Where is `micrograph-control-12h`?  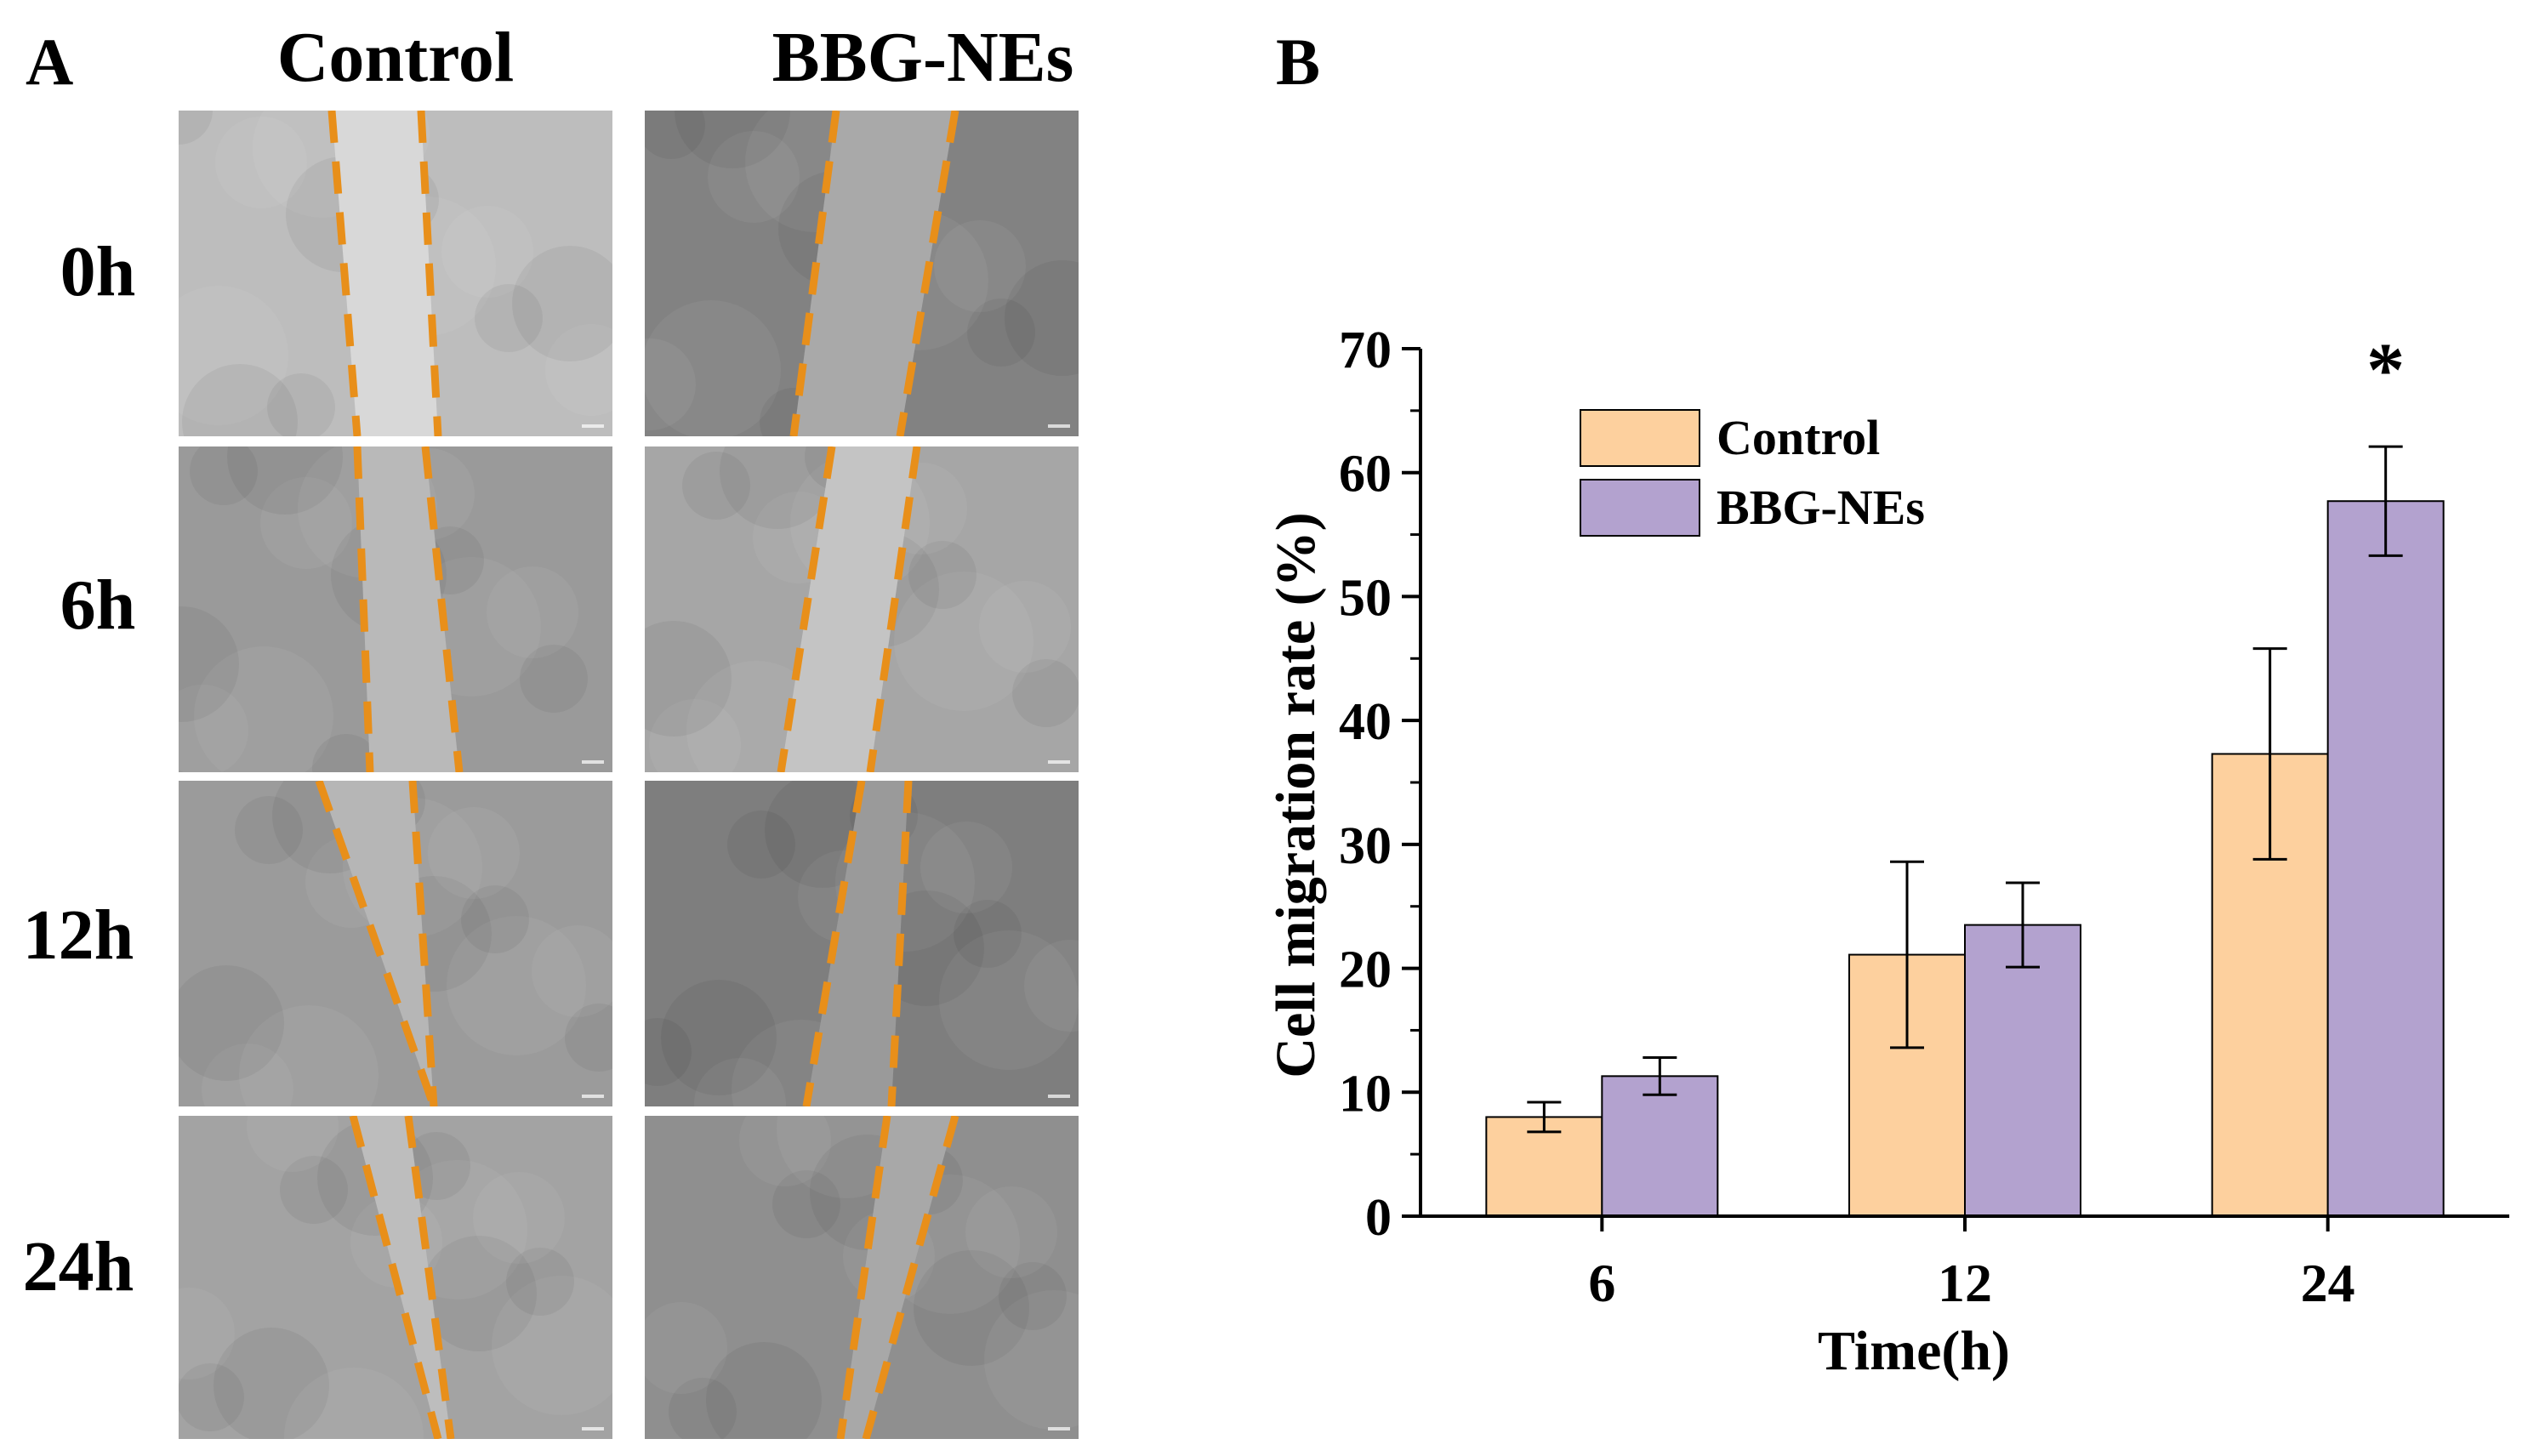
micrograph-control-12h is located at coordinates (396, 943).